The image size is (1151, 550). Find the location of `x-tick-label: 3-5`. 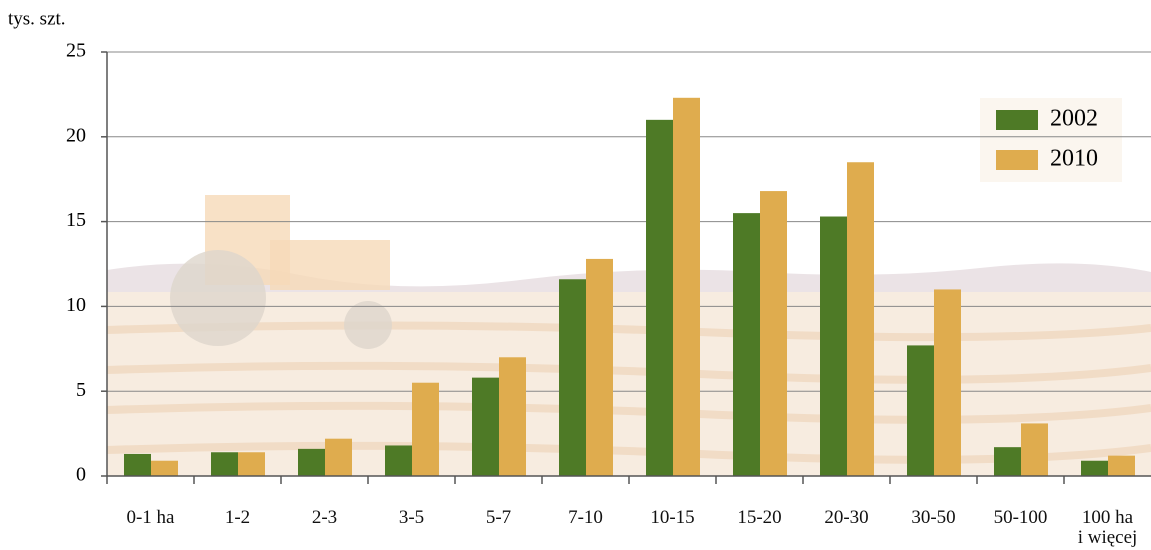

x-tick-label: 3-5 is located at coordinates (411, 517).